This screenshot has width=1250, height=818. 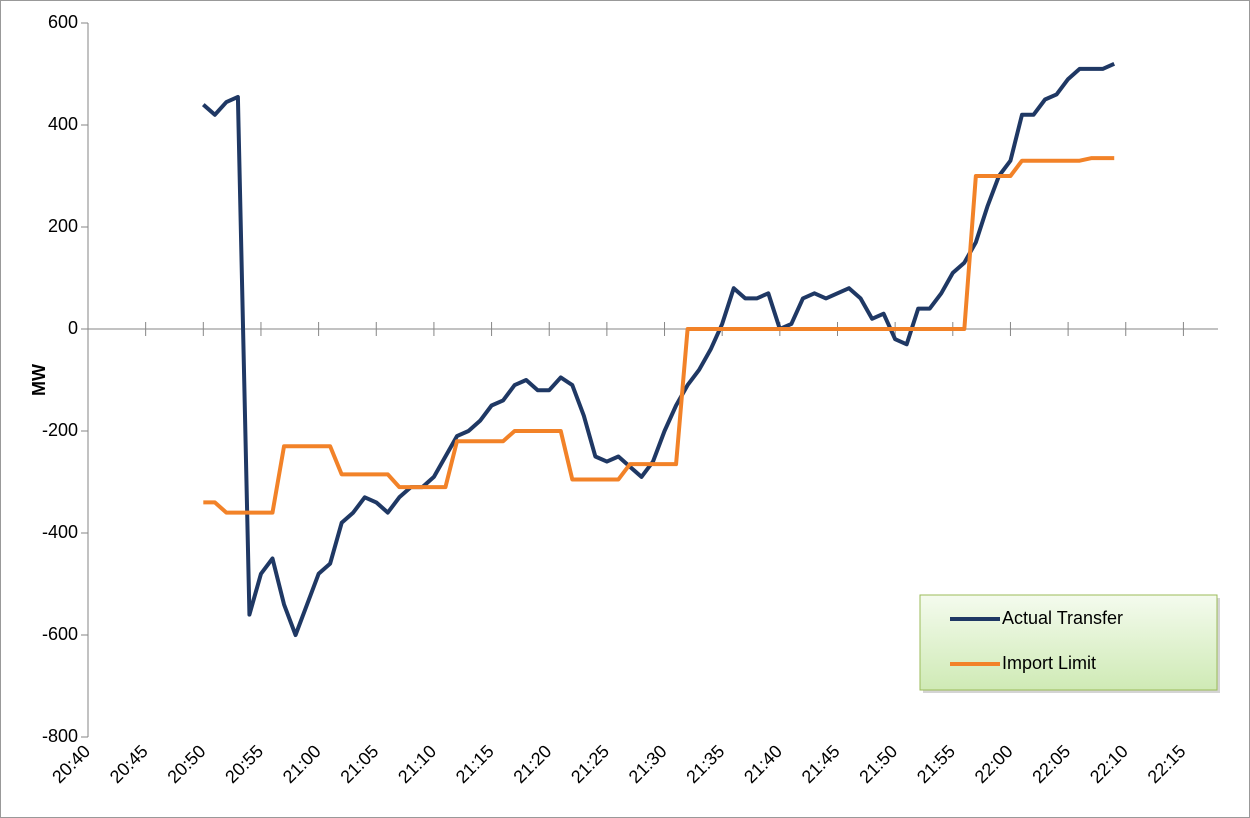 I want to click on legend-label: Import Limit, so click(x=1049, y=663).